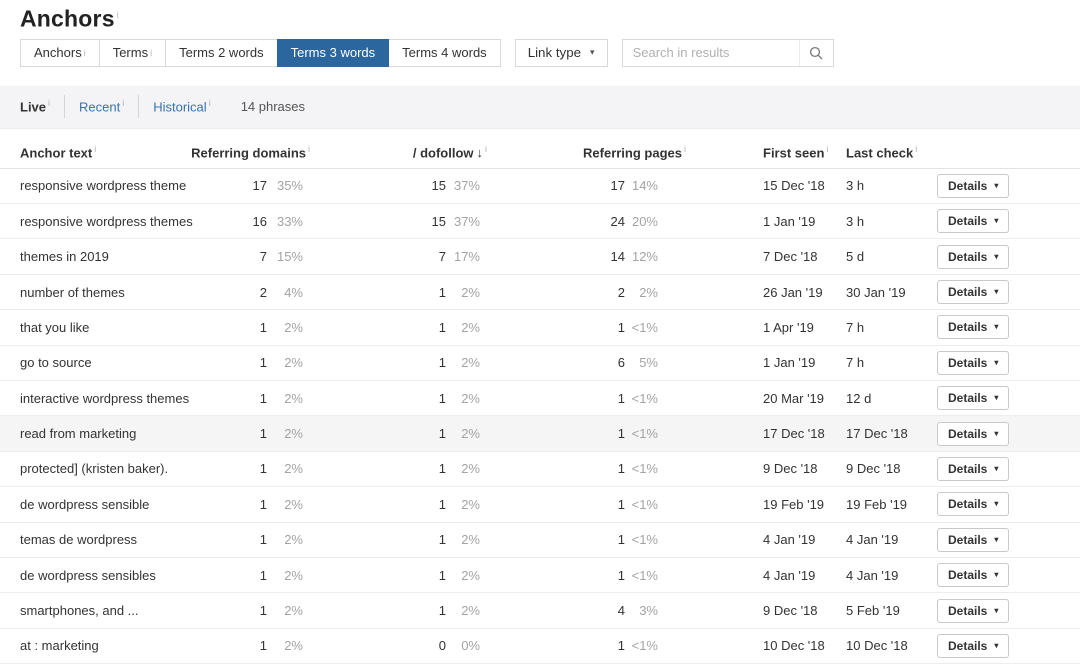 Image resolution: width=1080 pixels, height=664 pixels. I want to click on tab: Terms 4 words, so click(444, 52).